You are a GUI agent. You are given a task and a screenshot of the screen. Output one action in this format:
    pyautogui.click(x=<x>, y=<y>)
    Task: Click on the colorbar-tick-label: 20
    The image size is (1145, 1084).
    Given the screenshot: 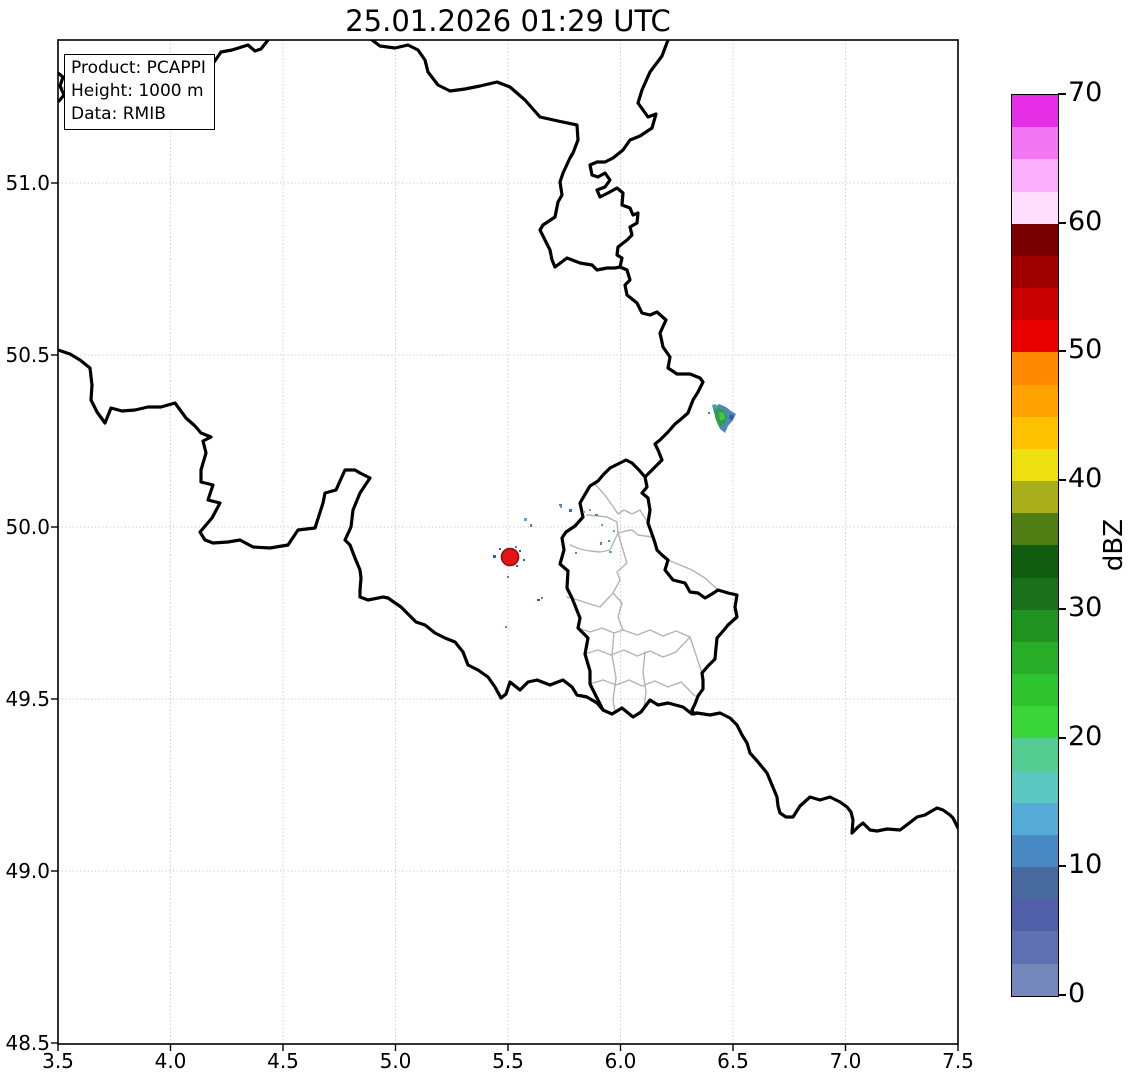 What is the action you would take?
    pyautogui.click(x=1085, y=736)
    